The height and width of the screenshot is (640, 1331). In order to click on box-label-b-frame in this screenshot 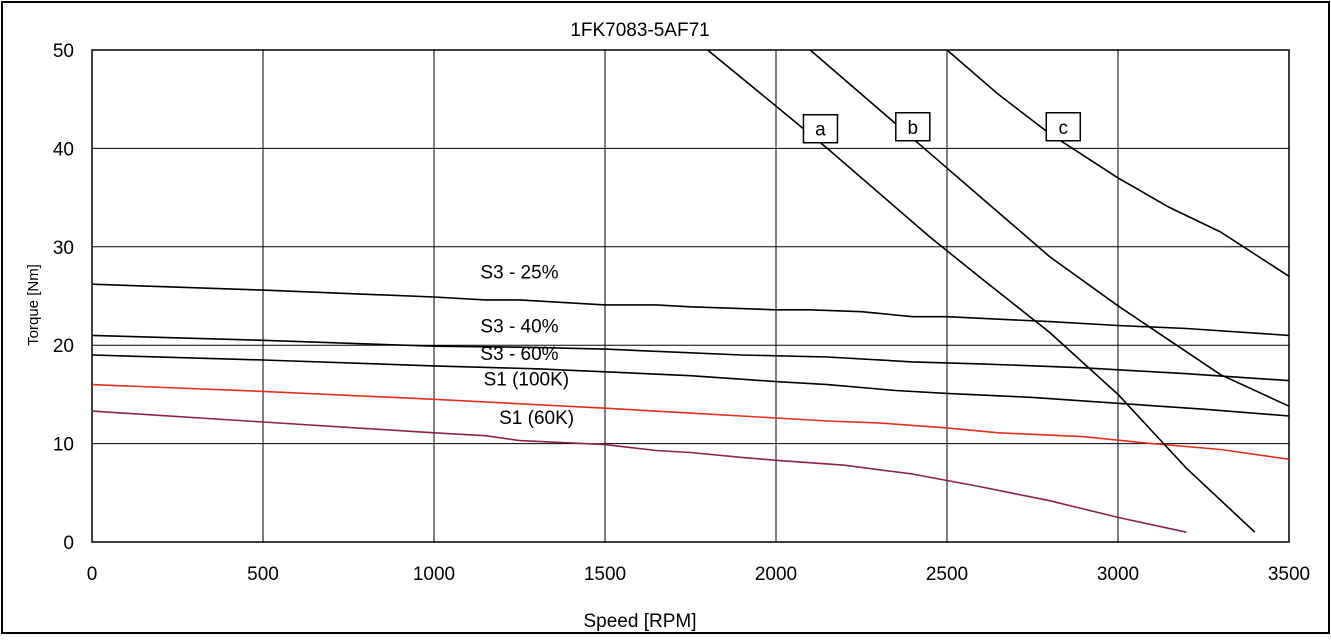, I will do `click(913, 127)`.